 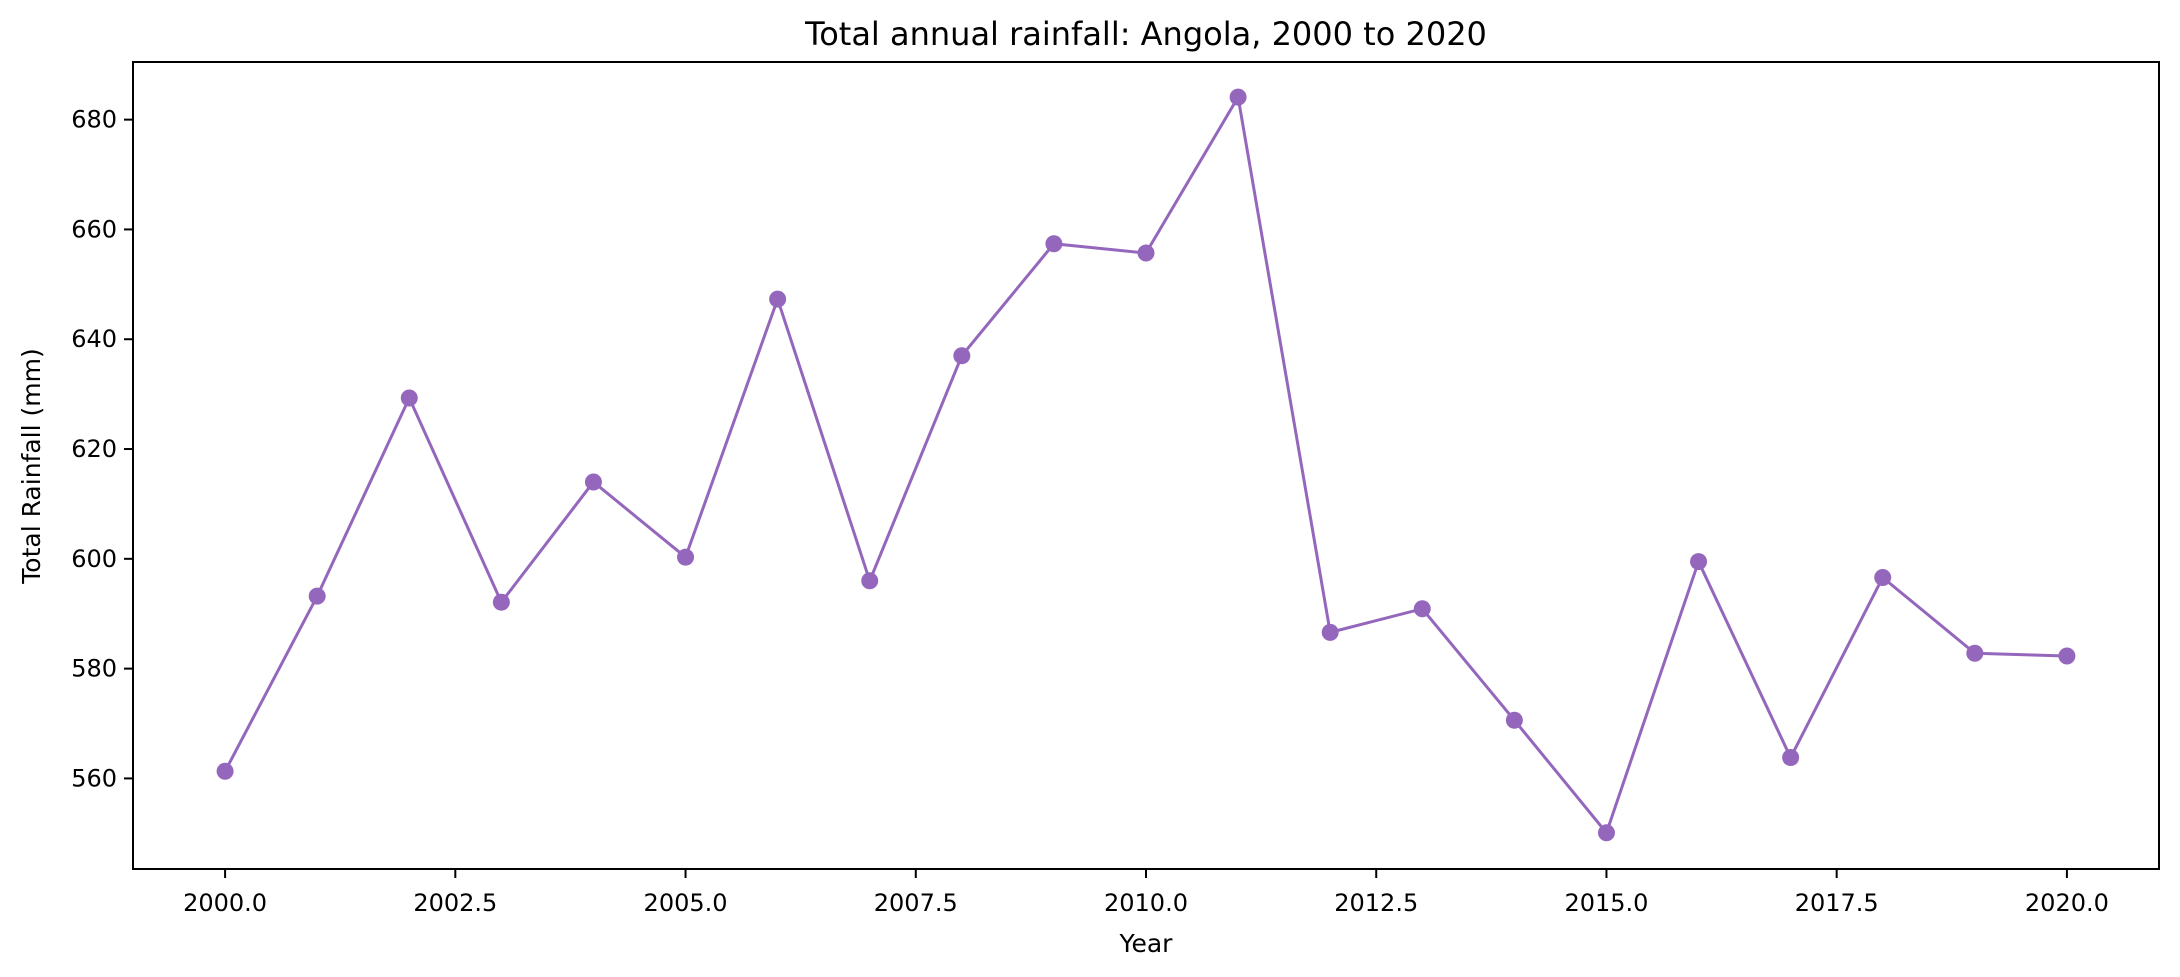 I want to click on x-tick-label: 2005.0, so click(x=686, y=903).